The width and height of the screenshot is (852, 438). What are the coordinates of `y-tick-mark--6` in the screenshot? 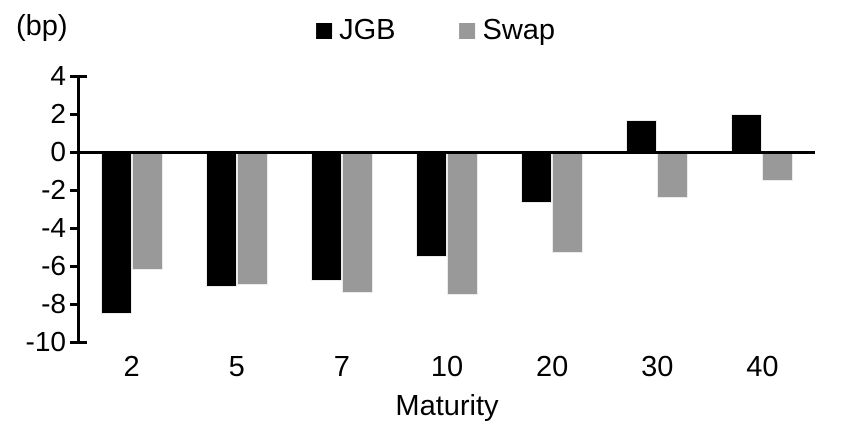 It's located at (74, 266).